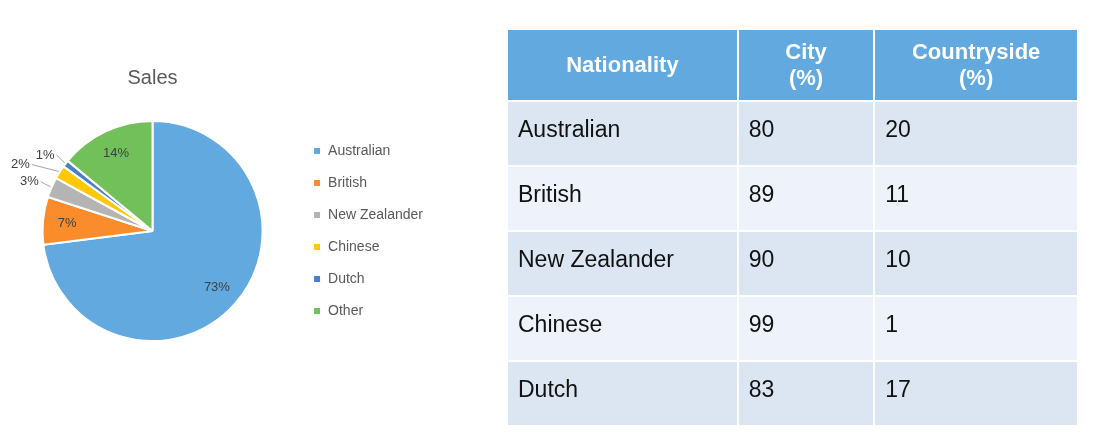  Describe the element at coordinates (550, 194) in the screenshot. I see `y-tick-label: British` at that location.